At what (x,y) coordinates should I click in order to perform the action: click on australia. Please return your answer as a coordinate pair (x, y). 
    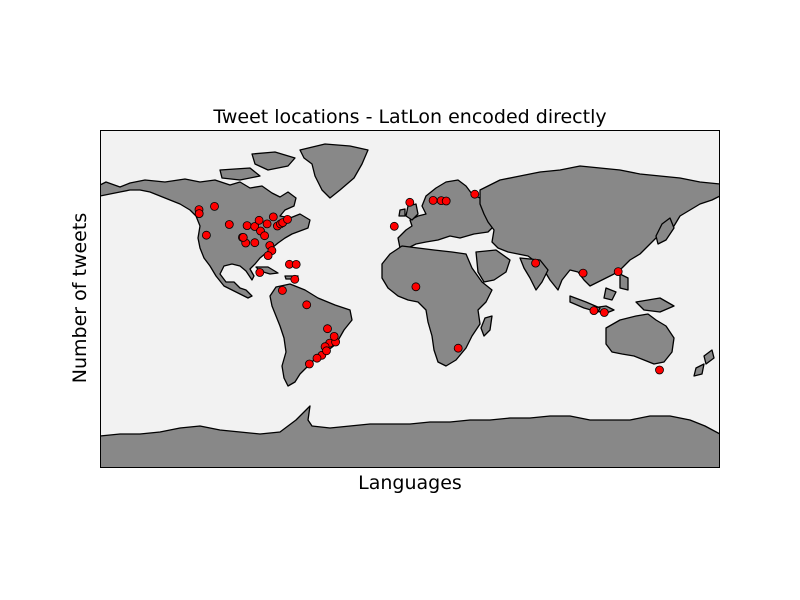
    Looking at the image, I should click on (640, 339).